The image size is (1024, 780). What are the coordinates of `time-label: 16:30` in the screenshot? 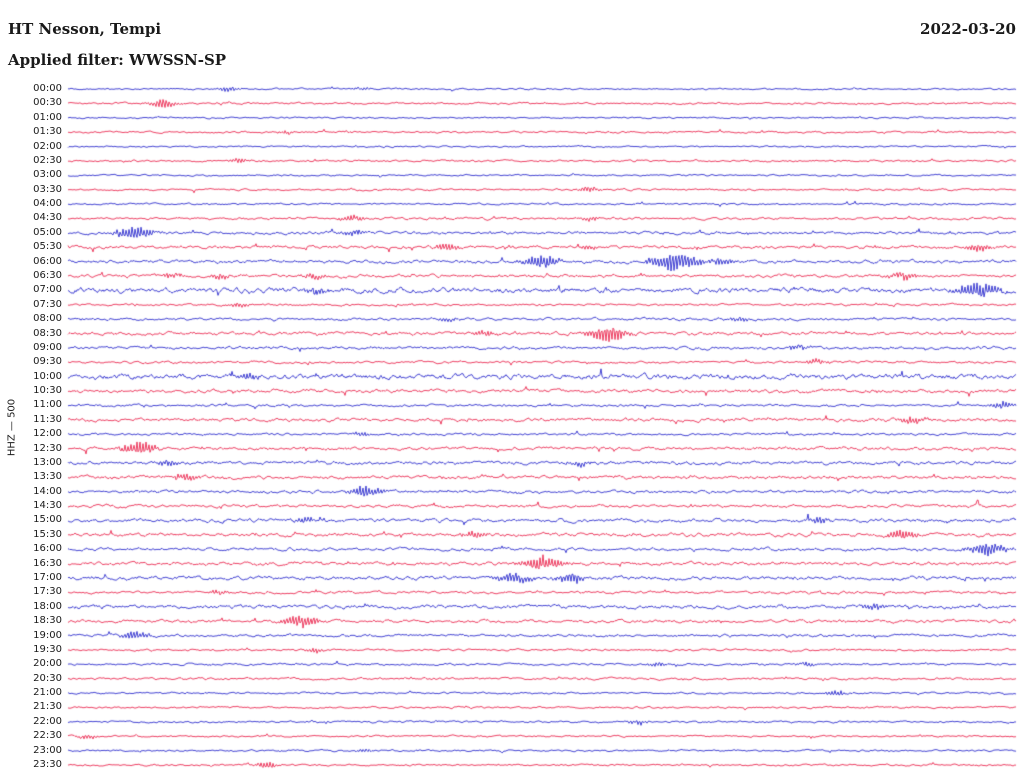 It's located at (47, 563).